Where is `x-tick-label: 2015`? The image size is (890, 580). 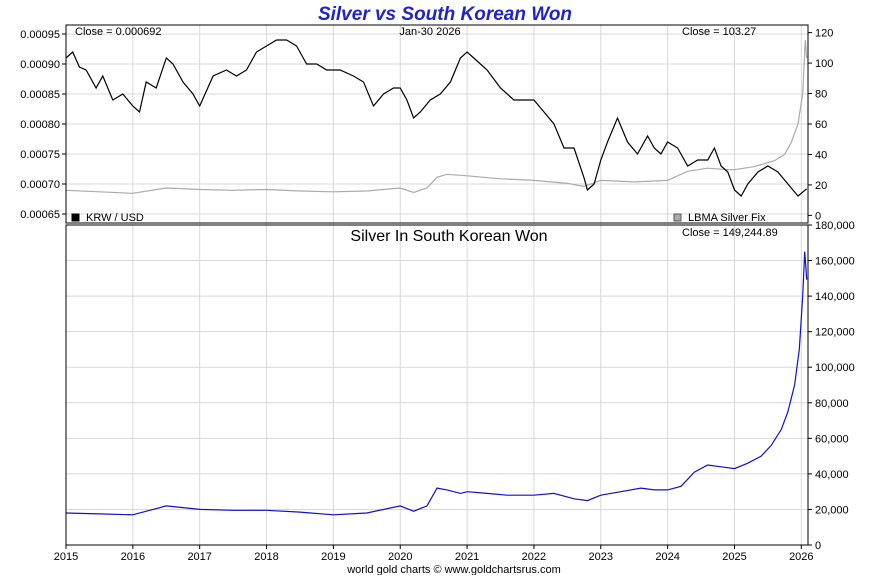 x-tick-label: 2015 is located at coordinates (66, 557).